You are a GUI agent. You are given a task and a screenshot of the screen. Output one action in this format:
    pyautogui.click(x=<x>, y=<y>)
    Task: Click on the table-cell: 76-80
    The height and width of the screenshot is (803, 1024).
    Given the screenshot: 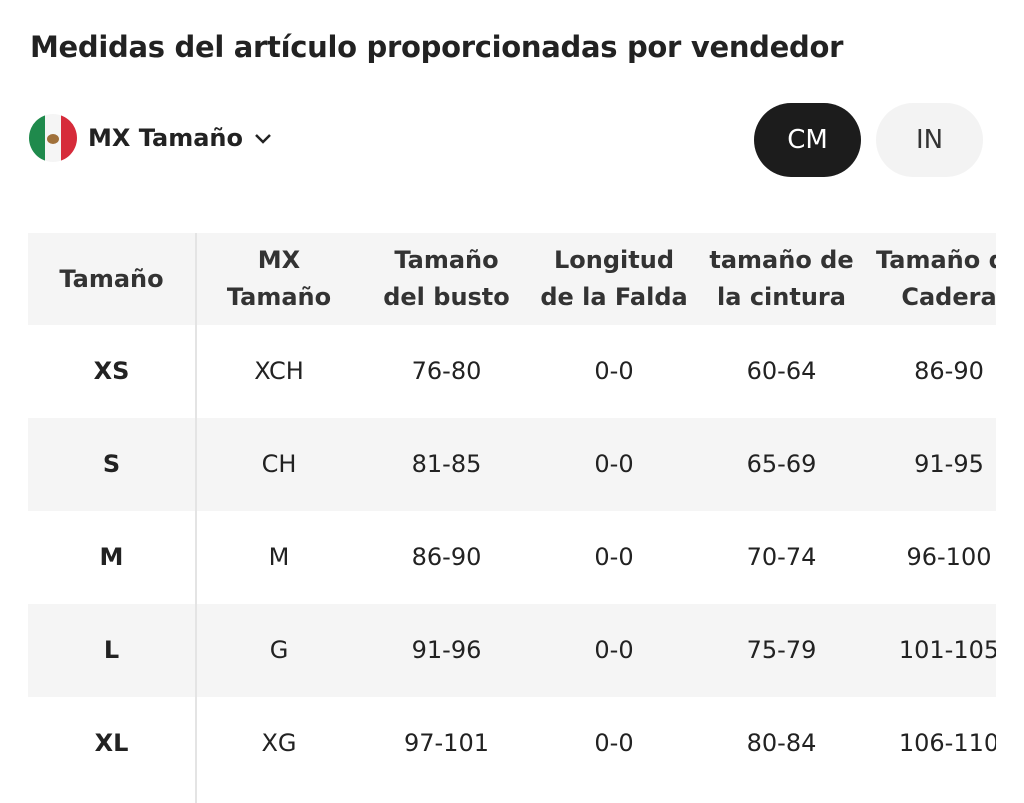 What is the action you would take?
    pyautogui.click(x=446, y=371)
    